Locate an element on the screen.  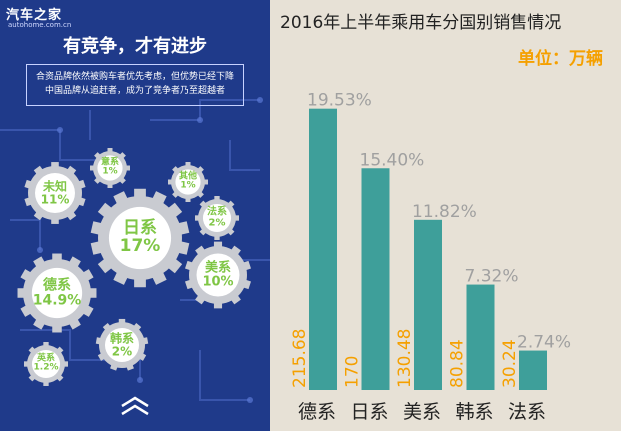
percent-label: 19.53% is located at coordinates (339, 101).